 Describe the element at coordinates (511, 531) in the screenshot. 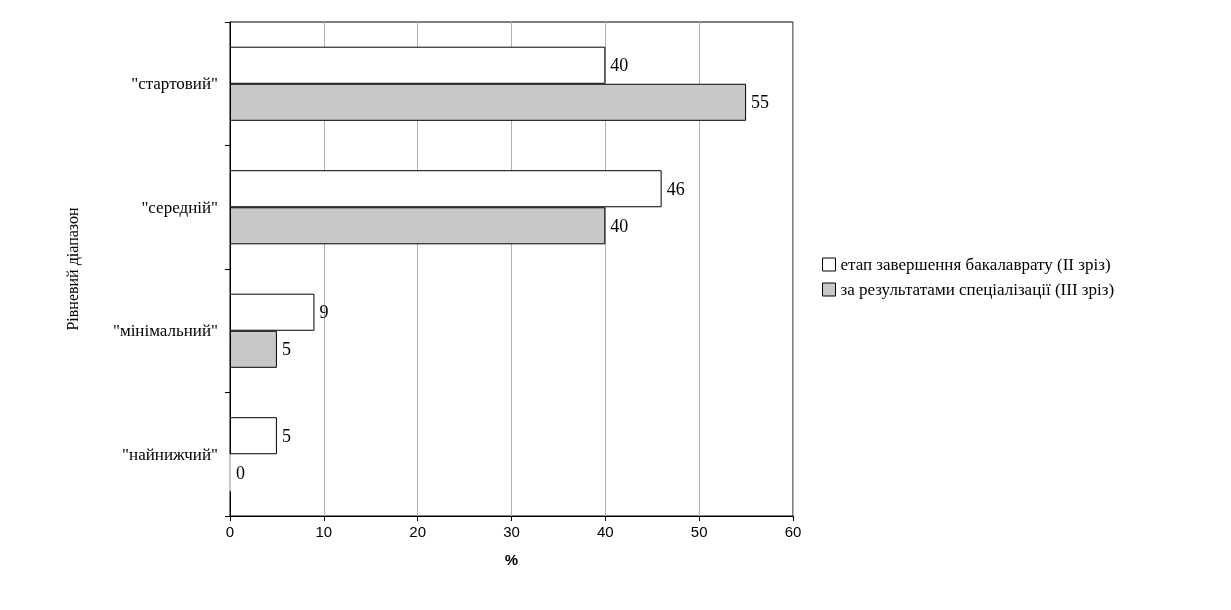

I see `x-tick-label: 30` at that location.